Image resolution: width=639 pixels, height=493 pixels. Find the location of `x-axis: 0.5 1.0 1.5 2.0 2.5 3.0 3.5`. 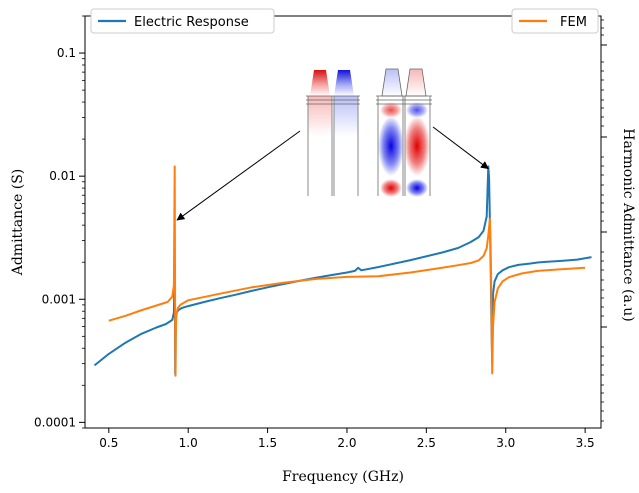

x-axis: 0.5 1.0 1.5 2.0 2.5 3.0 3.5 is located at coordinates (347, 439).